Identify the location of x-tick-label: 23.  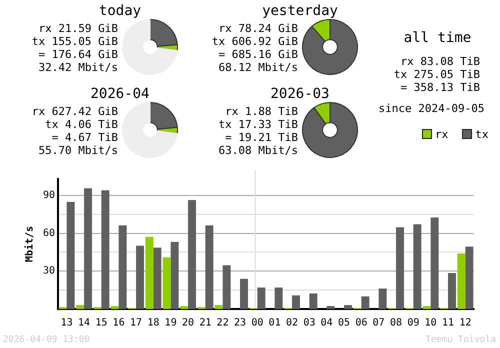
(240, 323).